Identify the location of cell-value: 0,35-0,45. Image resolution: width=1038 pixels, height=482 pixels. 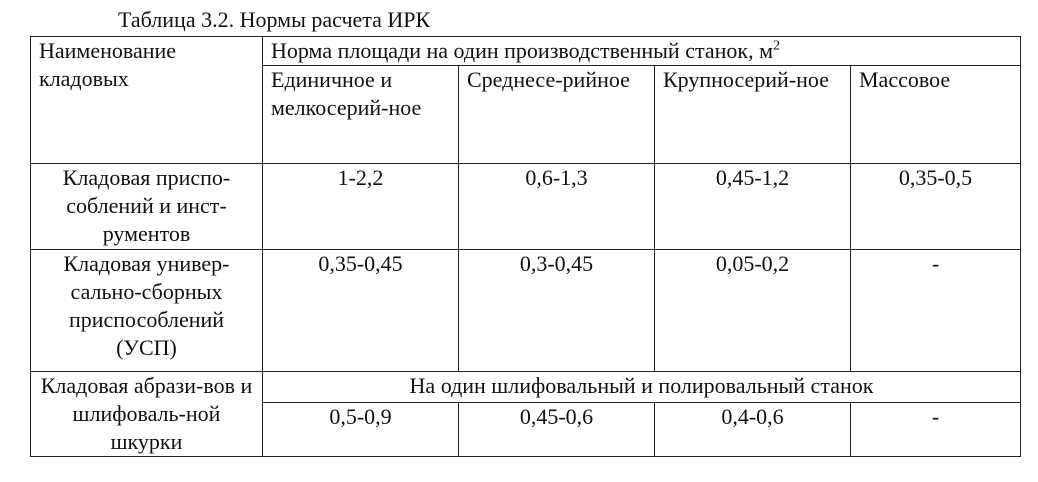
(360, 310).